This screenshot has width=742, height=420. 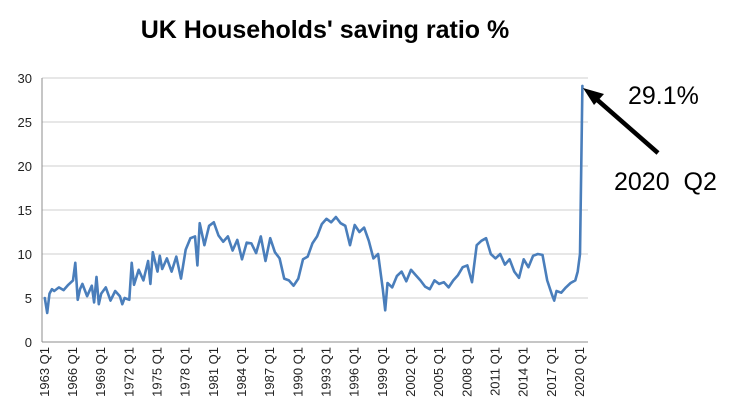 I want to click on x-tick-label: 2008 Q1, so click(x=466, y=372).